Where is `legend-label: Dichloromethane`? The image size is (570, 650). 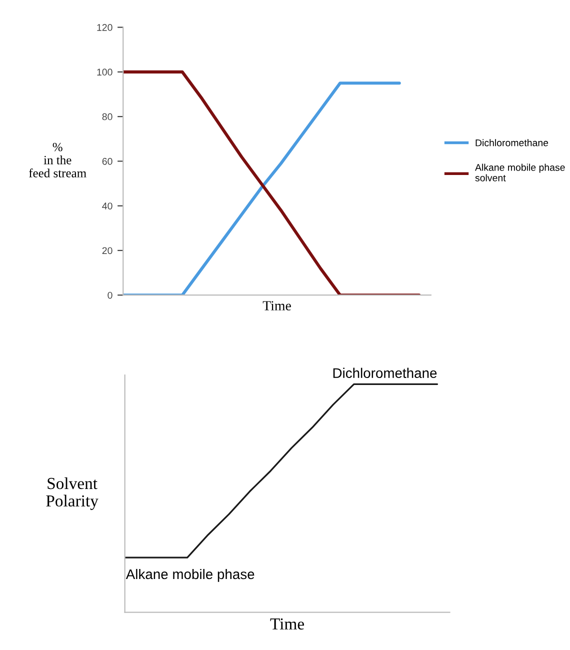 legend-label: Dichloromethane is located at coordinates (512, 142).